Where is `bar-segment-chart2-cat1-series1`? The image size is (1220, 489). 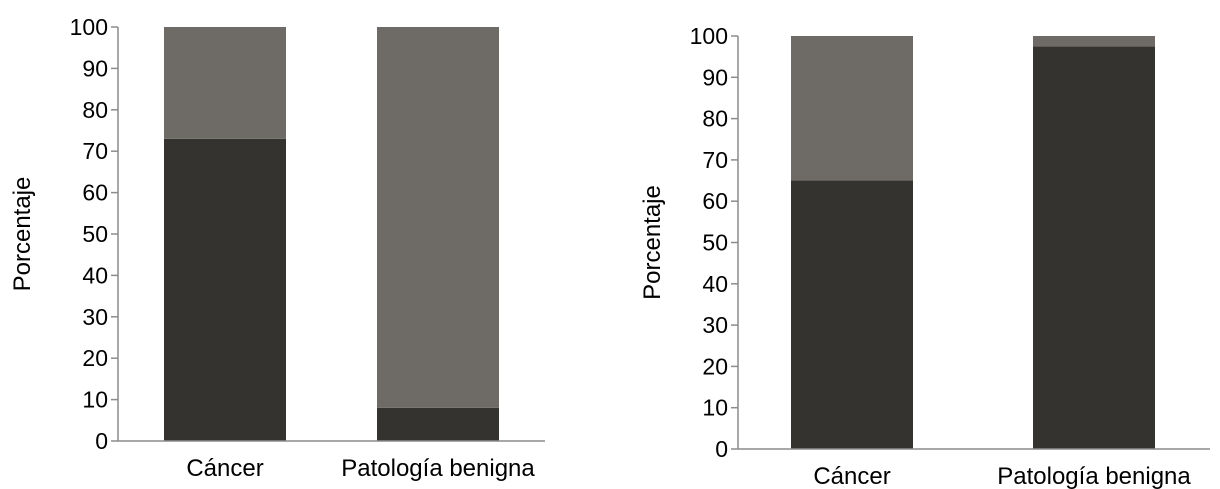
bar-segment-chart2-cat1-series1 is located at coordinates (852, 315).